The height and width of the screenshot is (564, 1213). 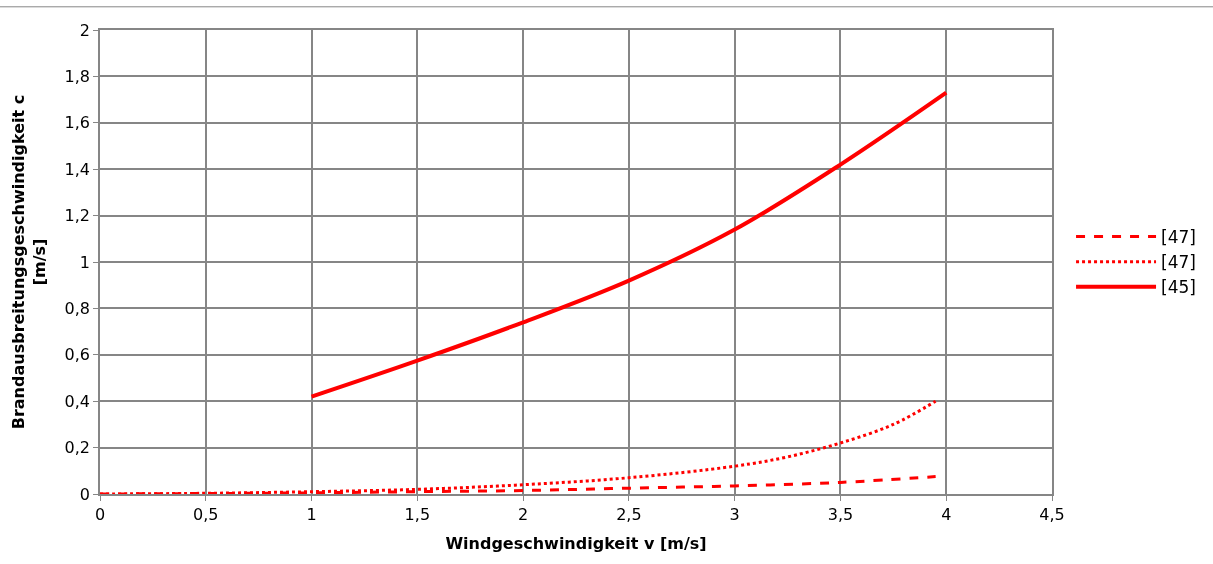 I want to click on y-tick-label: 0,4, so click(x=77, y=401).